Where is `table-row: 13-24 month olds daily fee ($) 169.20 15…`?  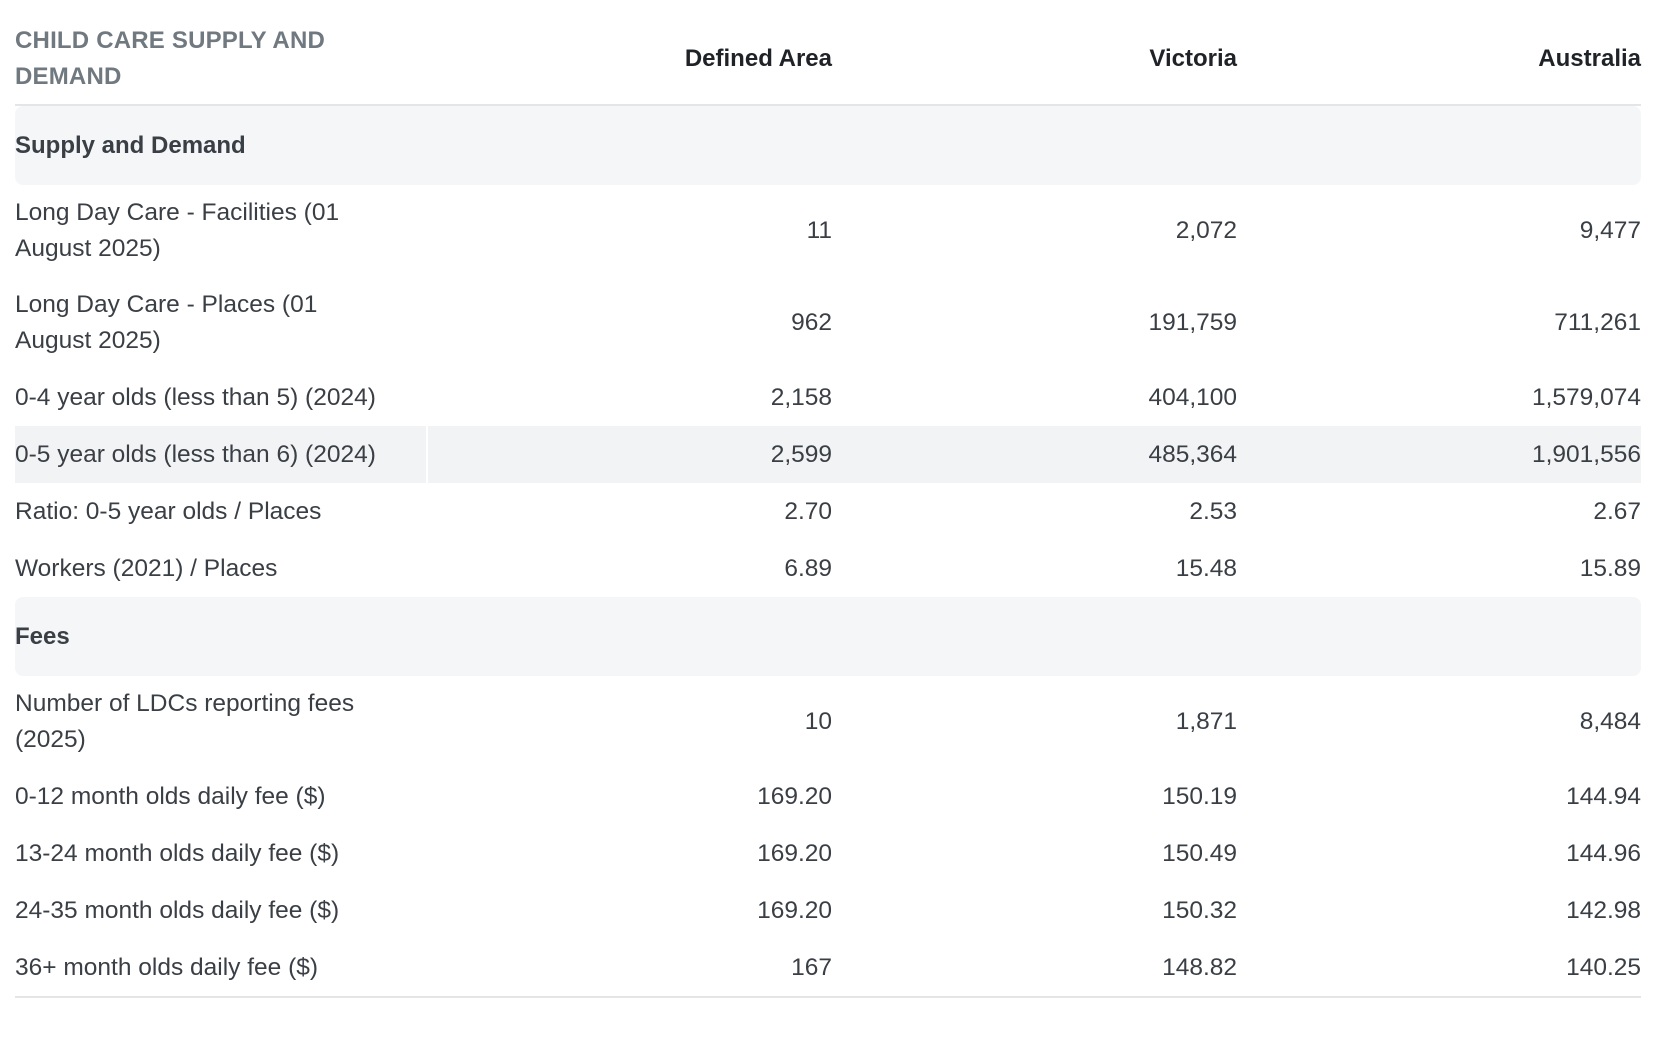 table-row: 13-24 month olds daily fee ($) 169.20 15… is located at coordinates (828, 853).